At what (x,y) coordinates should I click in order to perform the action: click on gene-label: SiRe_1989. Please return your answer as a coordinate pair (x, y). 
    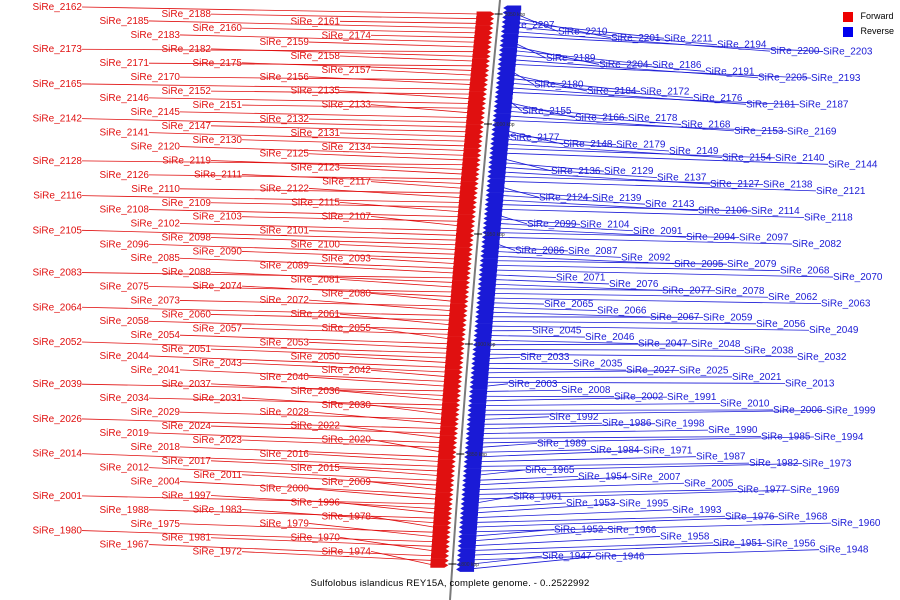
    Looking at the image, I should click on (562, 443).